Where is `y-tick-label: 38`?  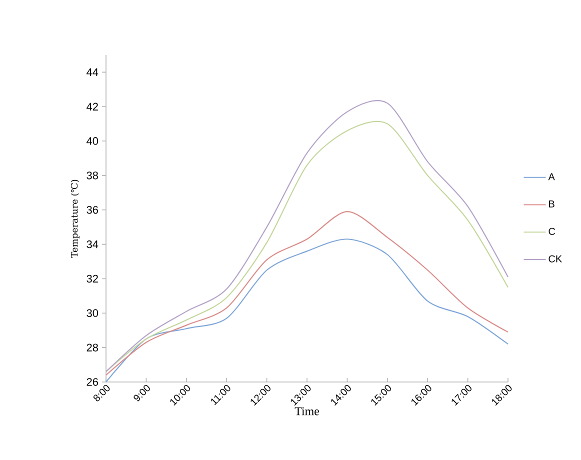 y-tick-label: 38 is located at coordinates (92, 176).